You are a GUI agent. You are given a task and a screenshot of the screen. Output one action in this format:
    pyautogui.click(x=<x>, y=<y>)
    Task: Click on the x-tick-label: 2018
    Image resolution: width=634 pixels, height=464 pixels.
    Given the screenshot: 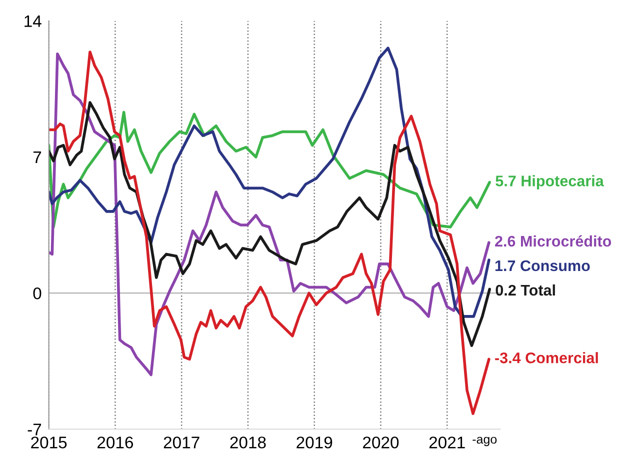 What is the action you would take?
    pyautogui.click(x=248, y=442)
    